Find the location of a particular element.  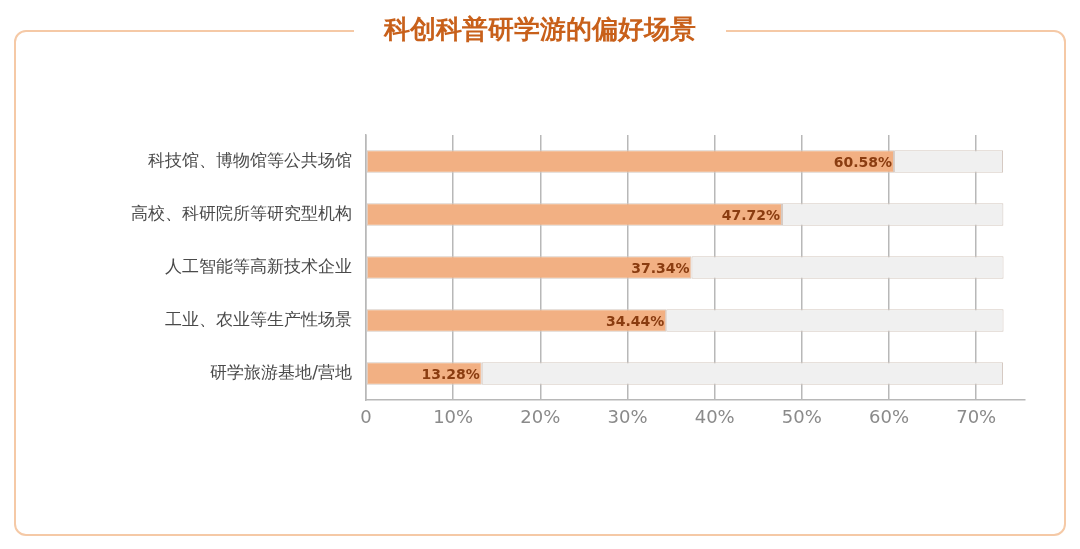

data-label: 34.44% is located at coordinates (635, 321).